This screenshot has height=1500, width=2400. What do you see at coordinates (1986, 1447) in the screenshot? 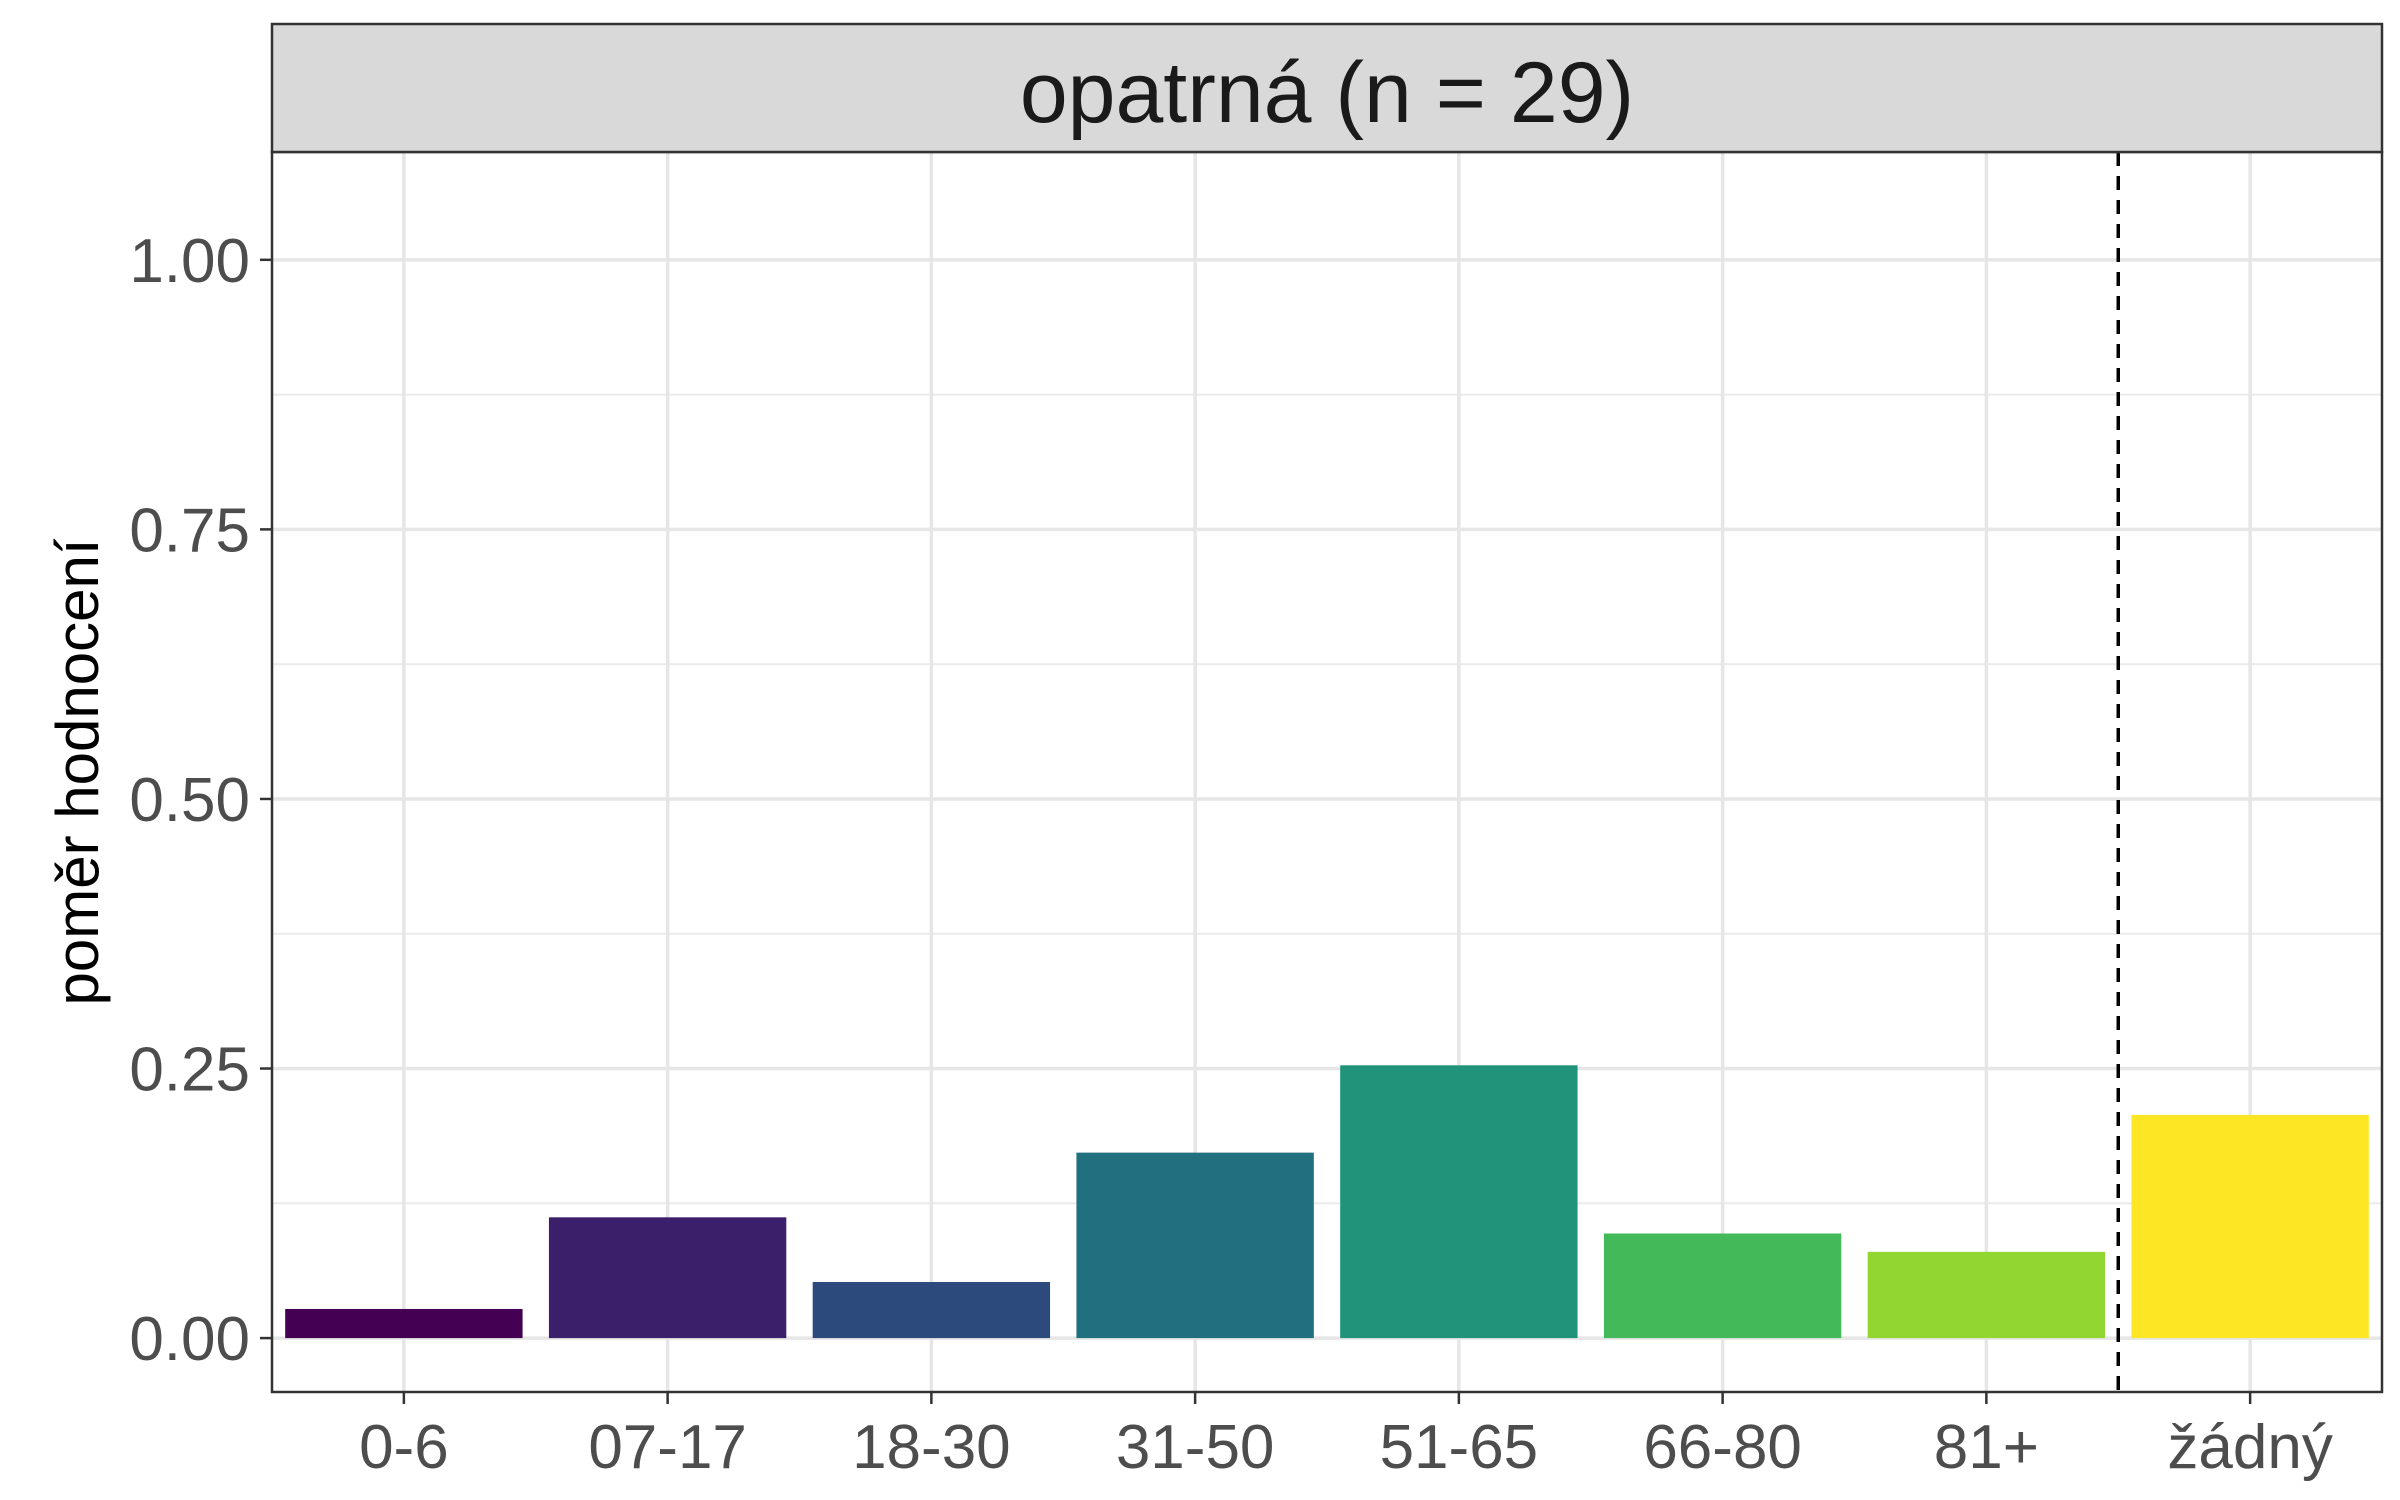
I see `x-tick-label: 81+` at bounding box center [1986, 1447].